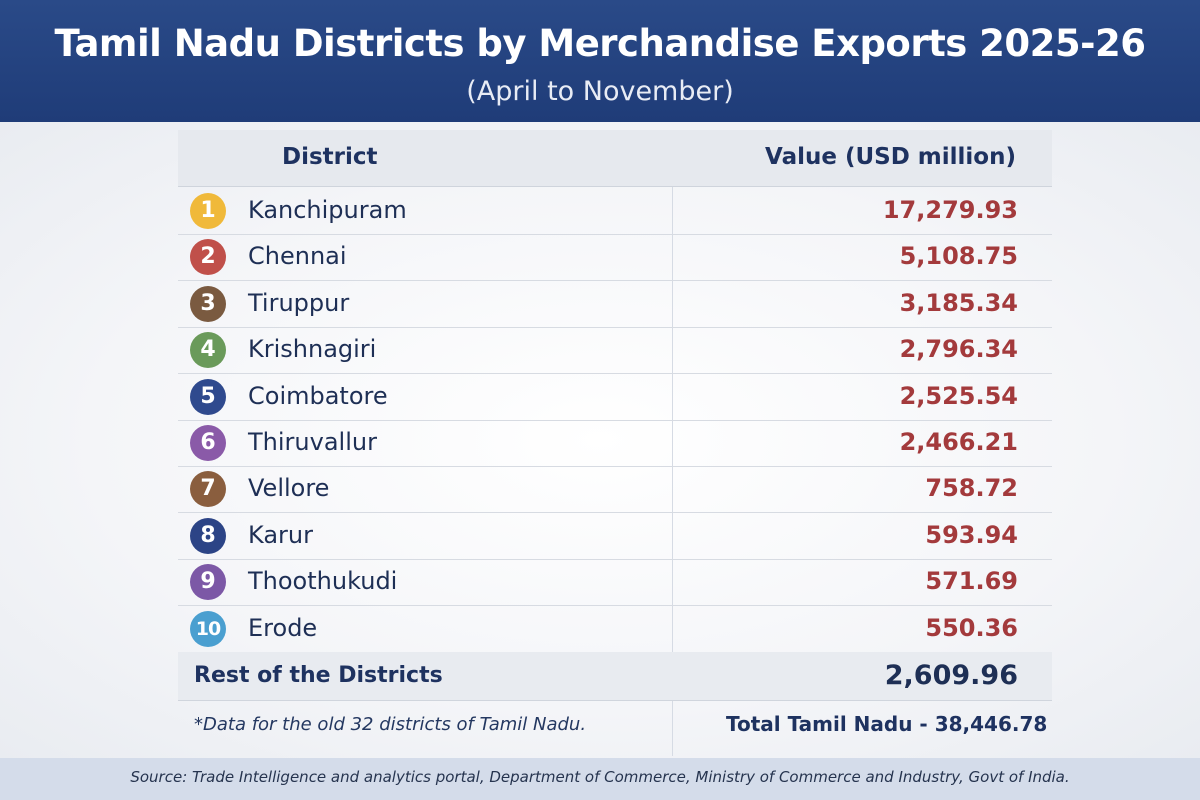  What do you see at coordinates (280, 534) in the screenshot?
I see `district-name: Karur` at bounding box center [280, 534].